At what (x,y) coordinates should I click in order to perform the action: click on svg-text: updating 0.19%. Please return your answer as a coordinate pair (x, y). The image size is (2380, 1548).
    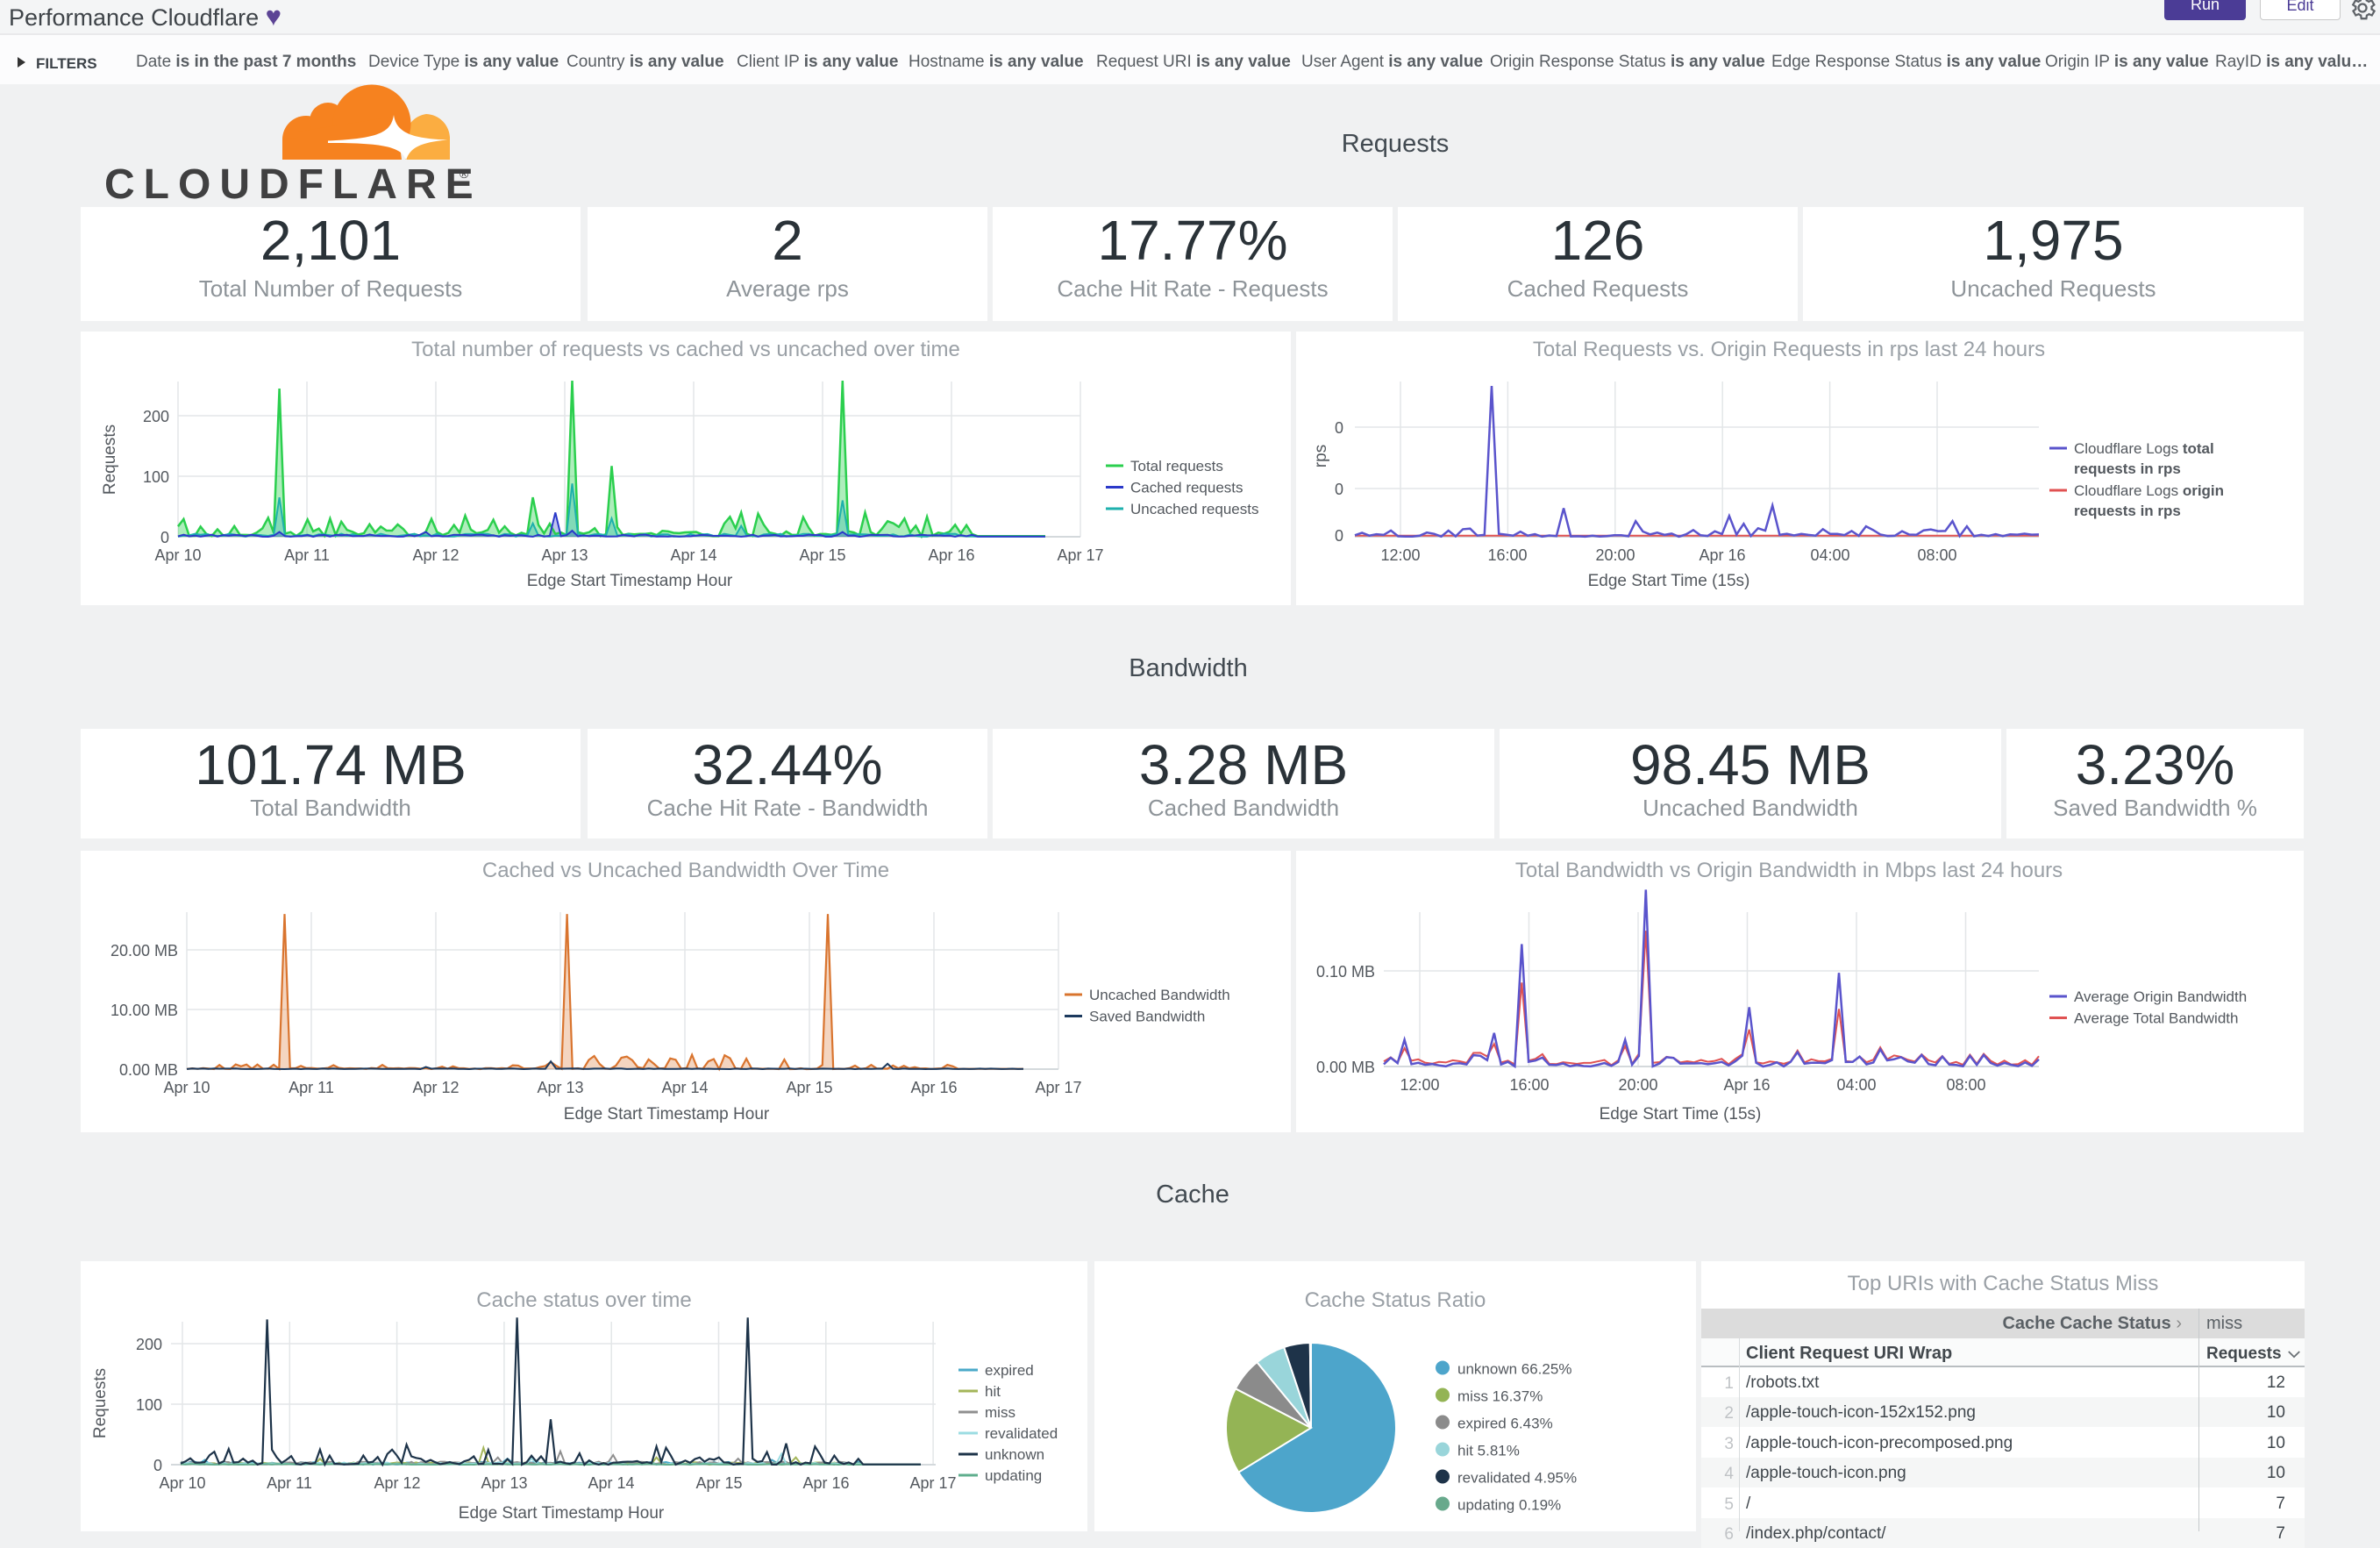
    Looking at the image, I should click on (1509, 1506).